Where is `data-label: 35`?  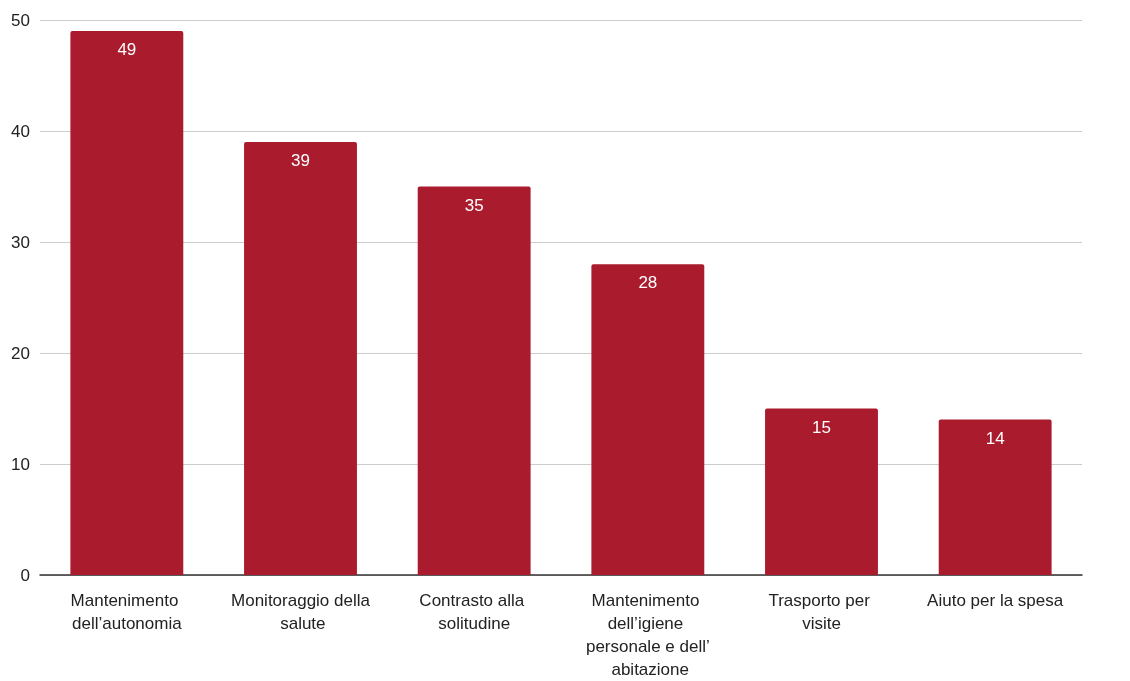
data-label: 35 is located at coordinates (474, 205).